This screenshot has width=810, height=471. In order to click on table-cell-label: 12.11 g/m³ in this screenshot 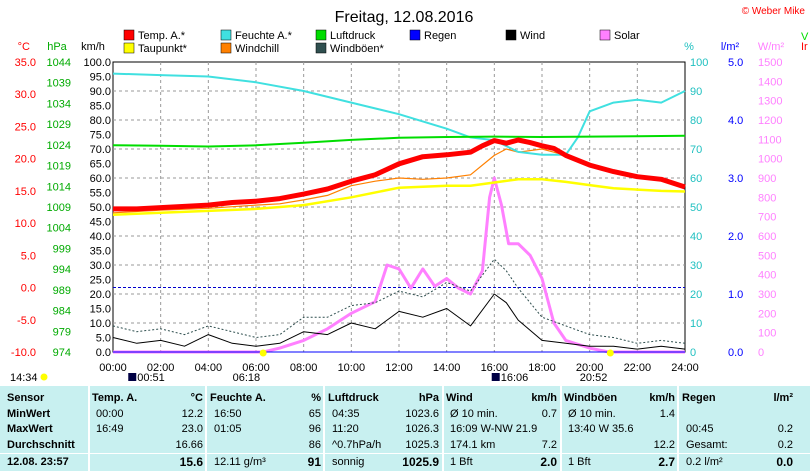, I will do `click(240, 462)`.